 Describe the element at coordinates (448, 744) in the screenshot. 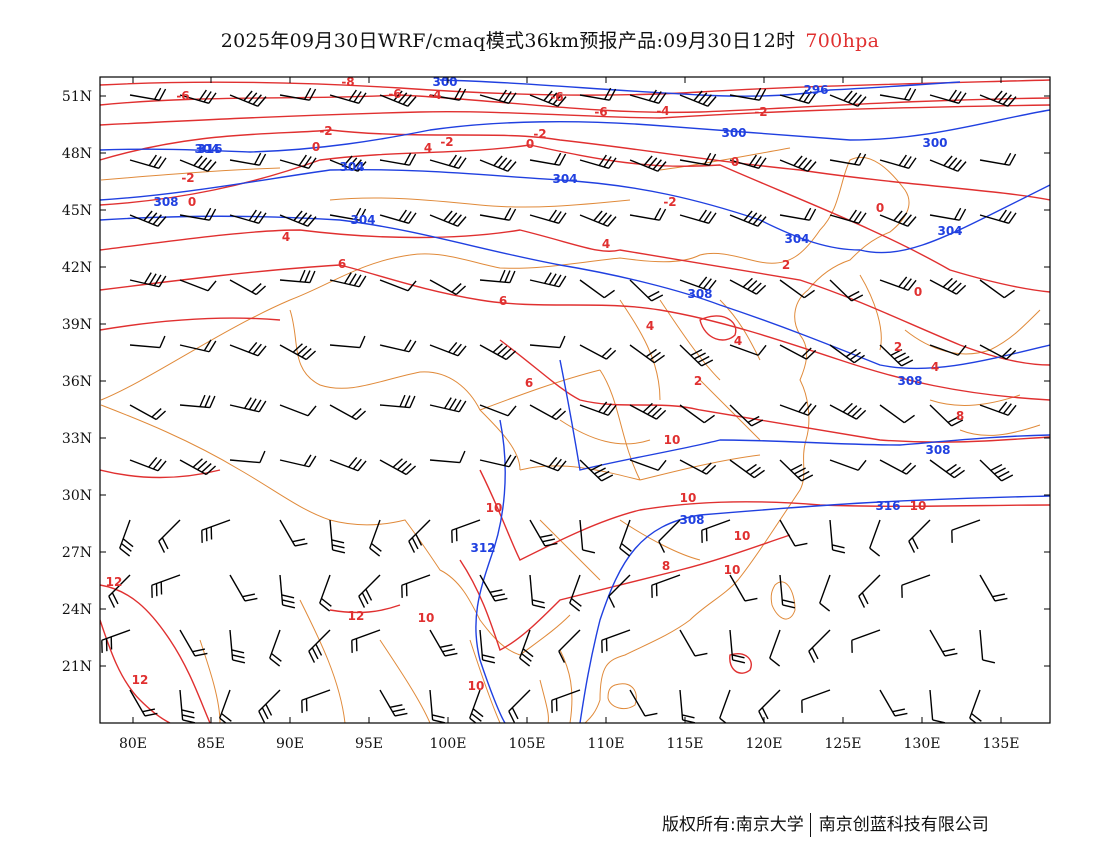

I see `lon-label: 100E` at that location.